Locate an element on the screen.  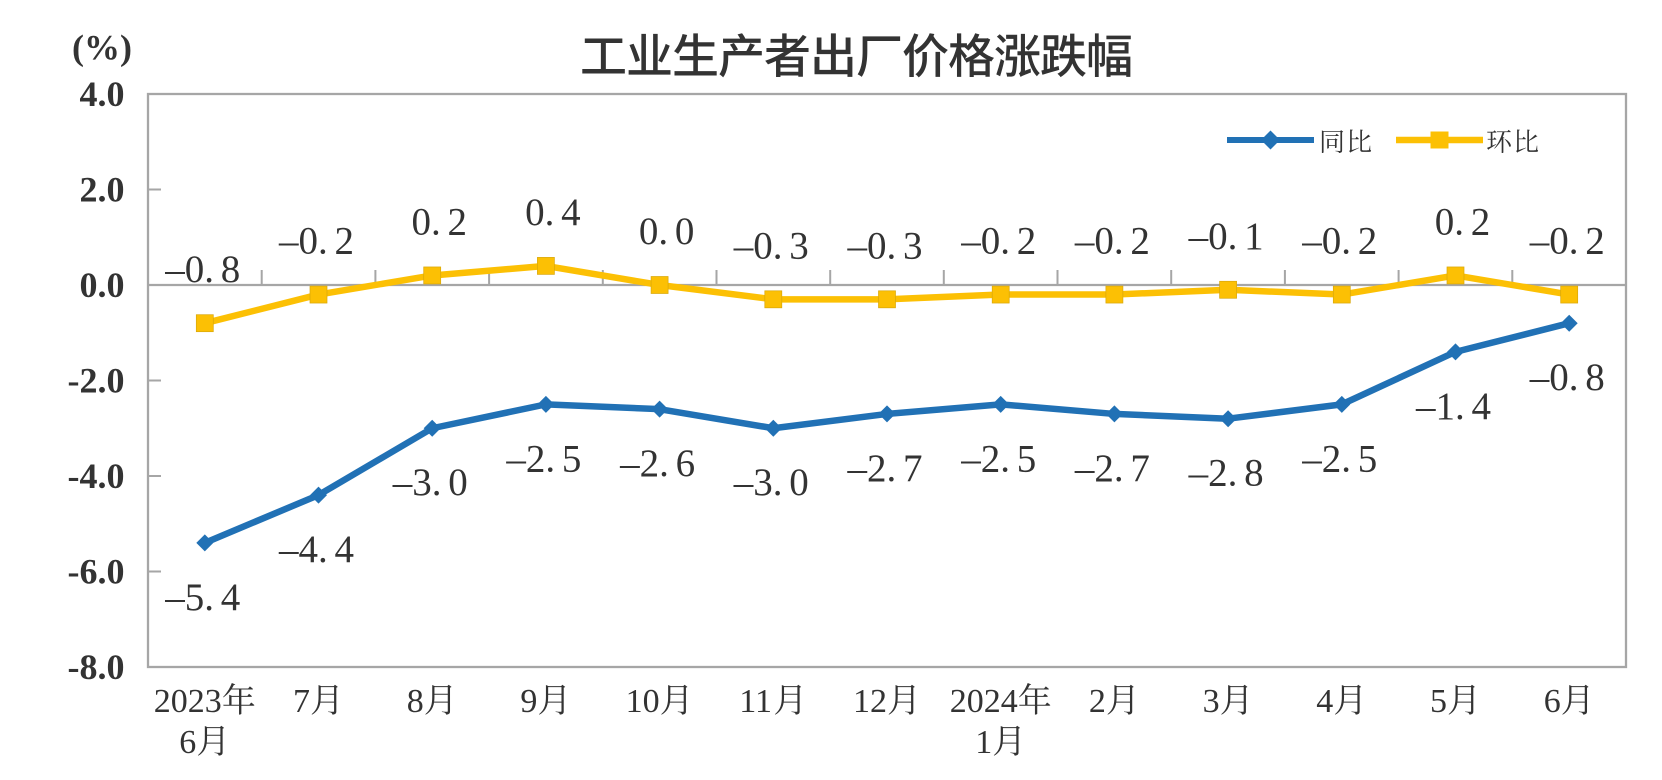
svg-text: –0. 1 is located at coordinates (1226, 236).